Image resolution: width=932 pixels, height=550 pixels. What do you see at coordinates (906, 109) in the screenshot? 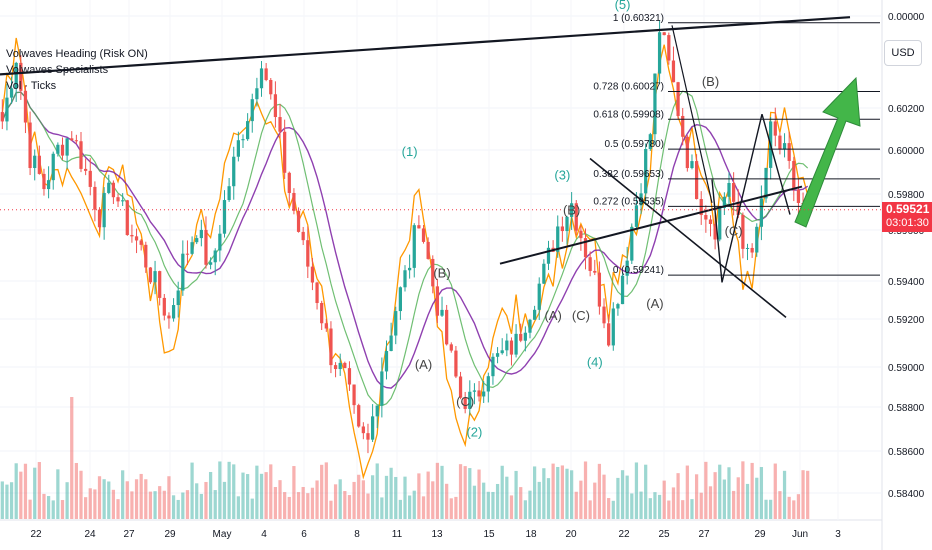
I see `price-tick-label: 0.60200` at bounding box center [906, 109].